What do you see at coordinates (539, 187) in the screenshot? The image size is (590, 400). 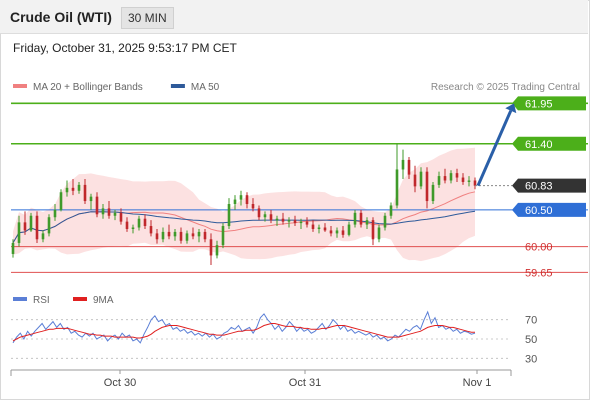 I see `last-price-label: 60.83` at bounding box center [539, 187].